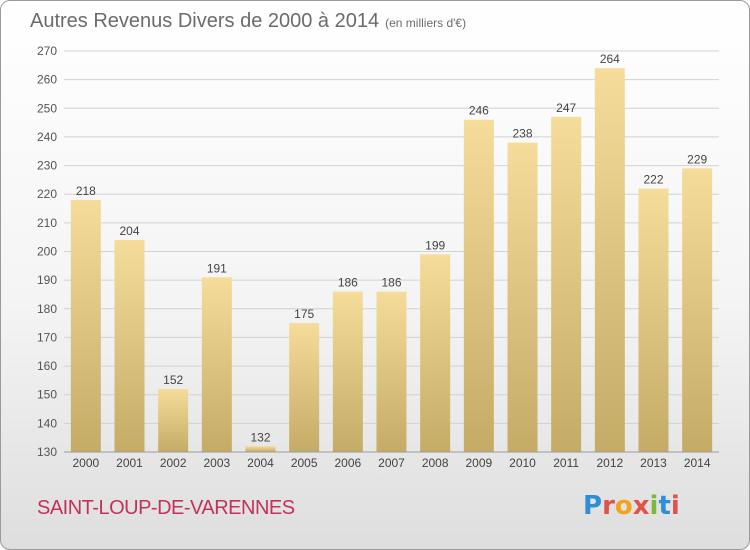 The width and height of the screenshot is (750, 550). Describe the element at coordinates (566, 284) in the screenshot. I see `bar-2011` at that location.